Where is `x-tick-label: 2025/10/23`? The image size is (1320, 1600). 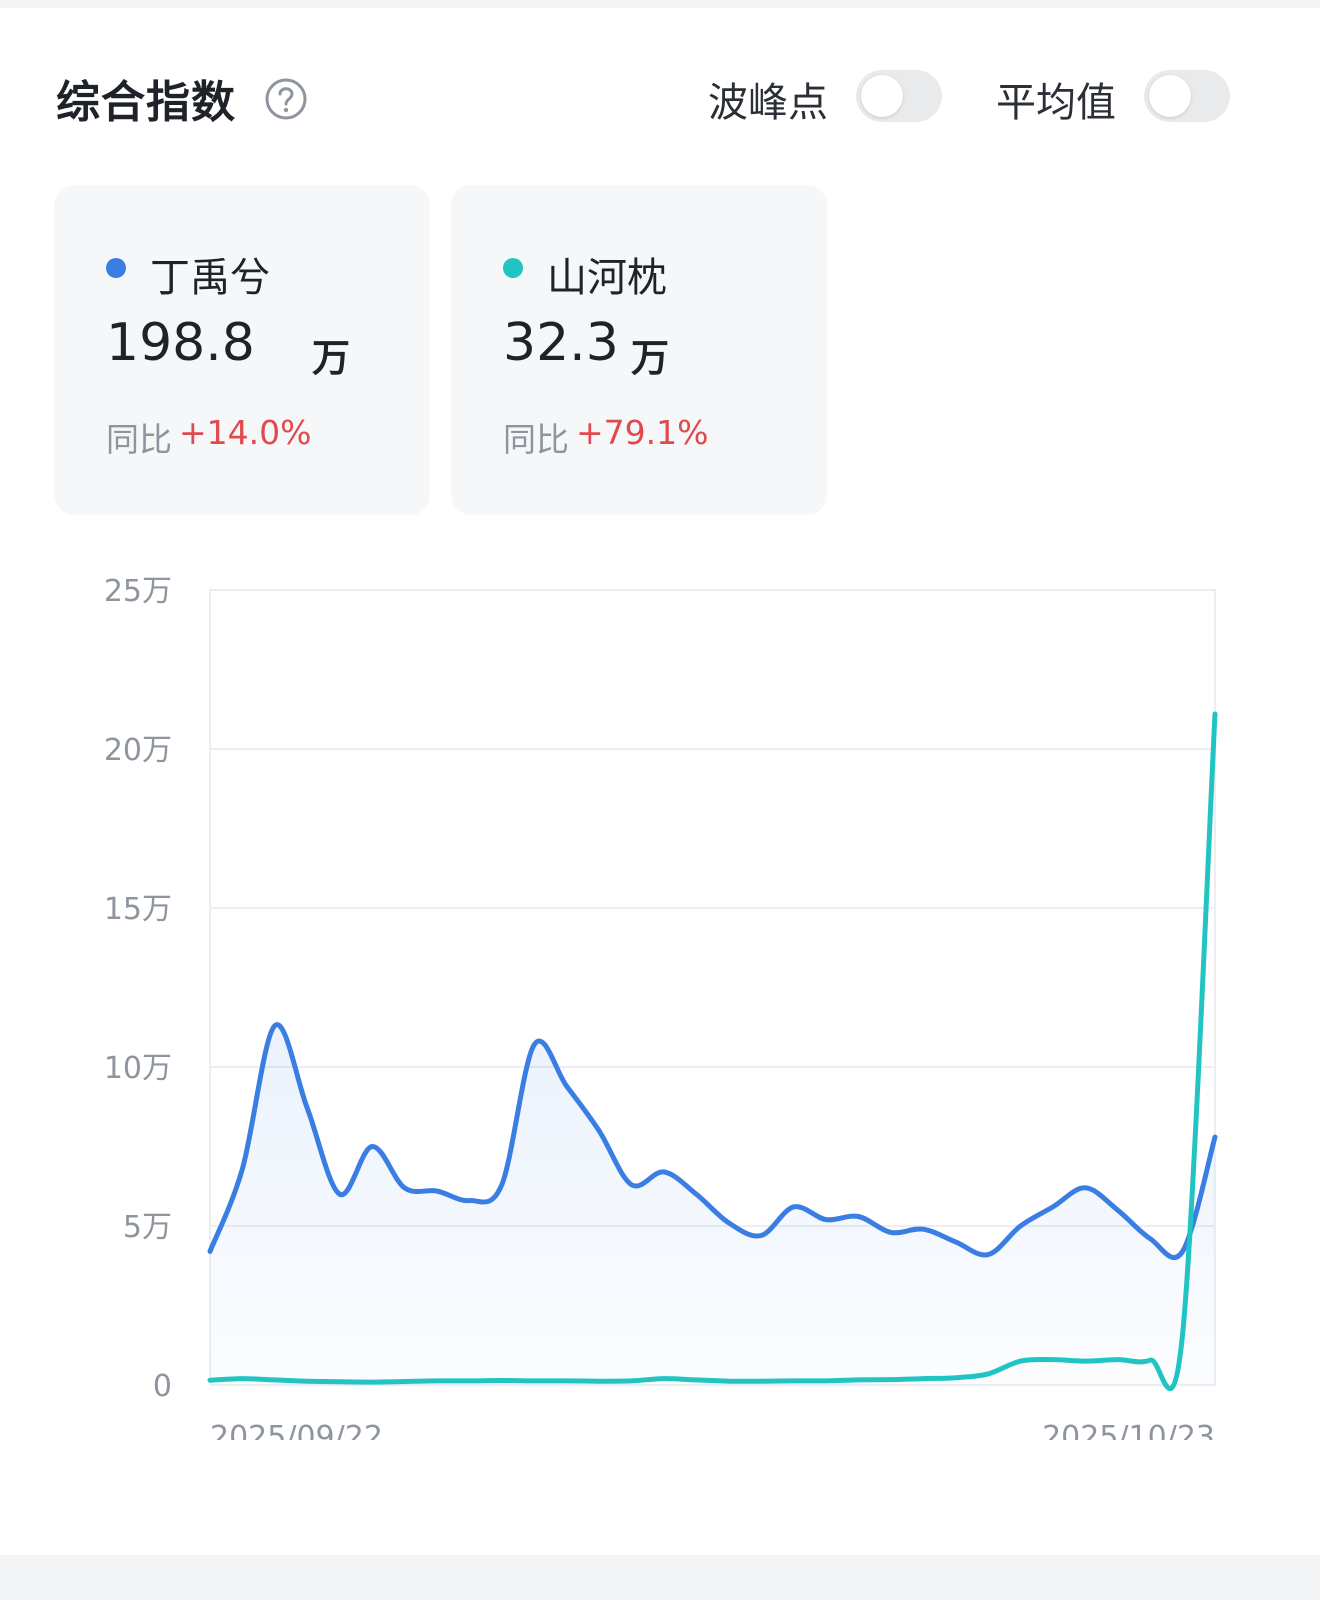 x-tick-label: 2025/10/23 is located at coordinates (1128, 1430).